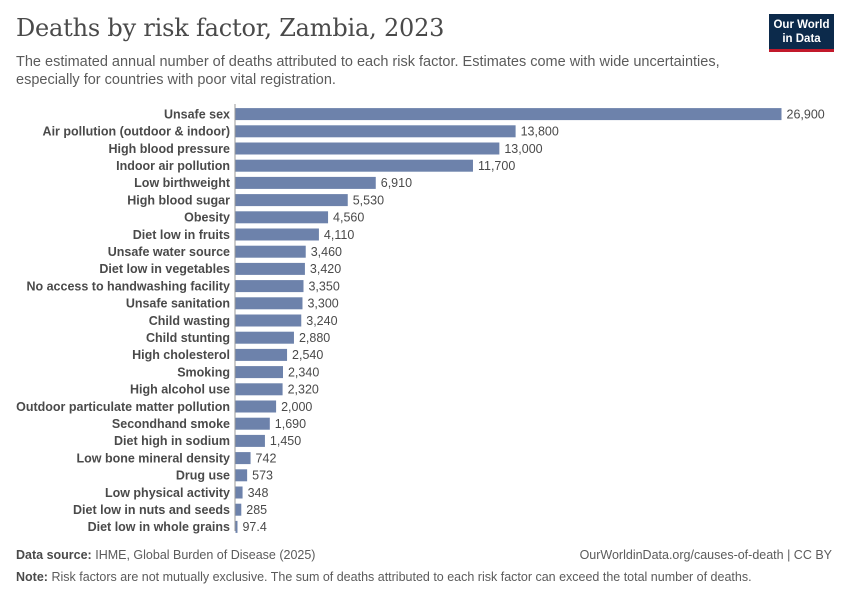 The width and height of the screenshot is (850, 600). What do you see at coordinates (258, 493) in the screenshot?
I see `value-label: 348` at bounding box center [258, 493].